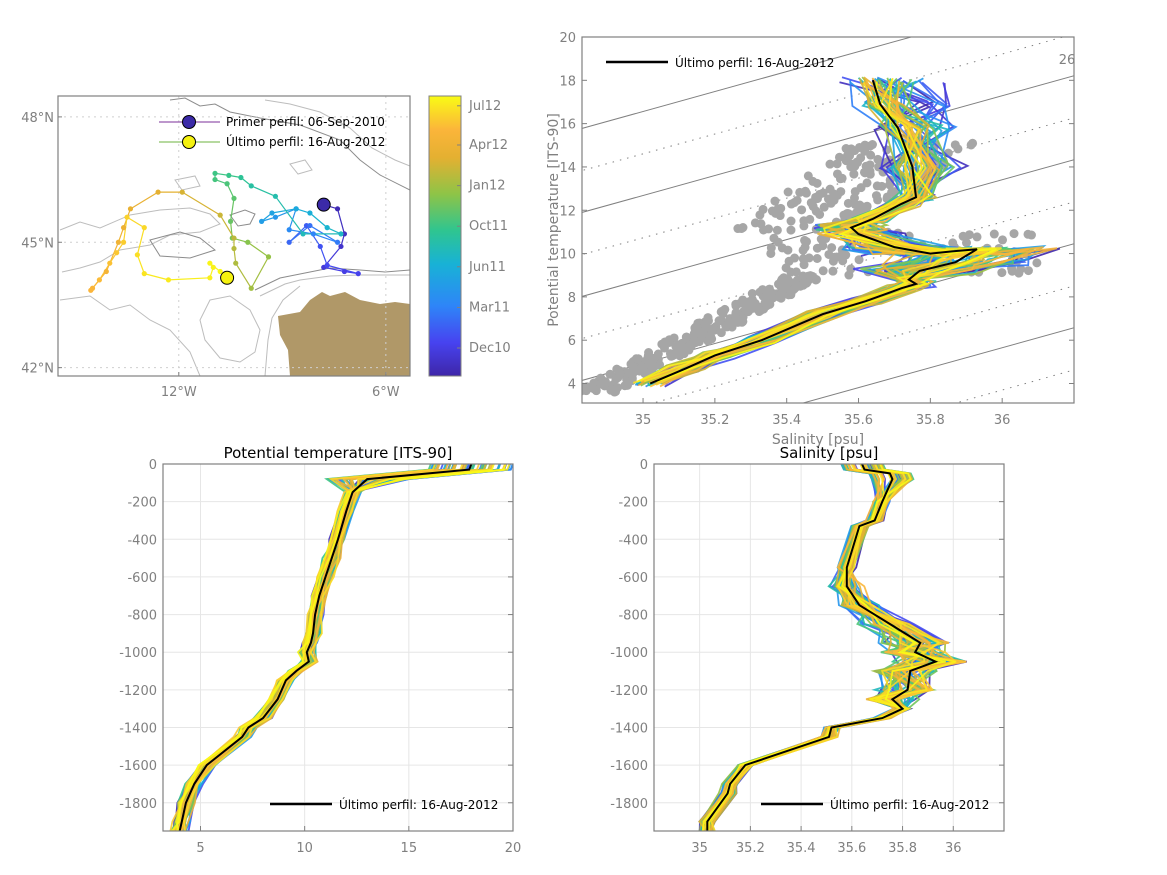  I want to click on colorbar-tick-label: Apr12, so click(488, 145).